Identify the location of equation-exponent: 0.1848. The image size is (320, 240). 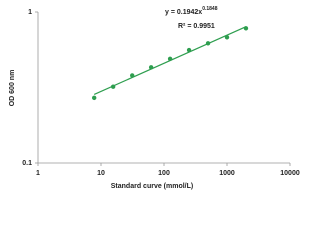
(210, 9).